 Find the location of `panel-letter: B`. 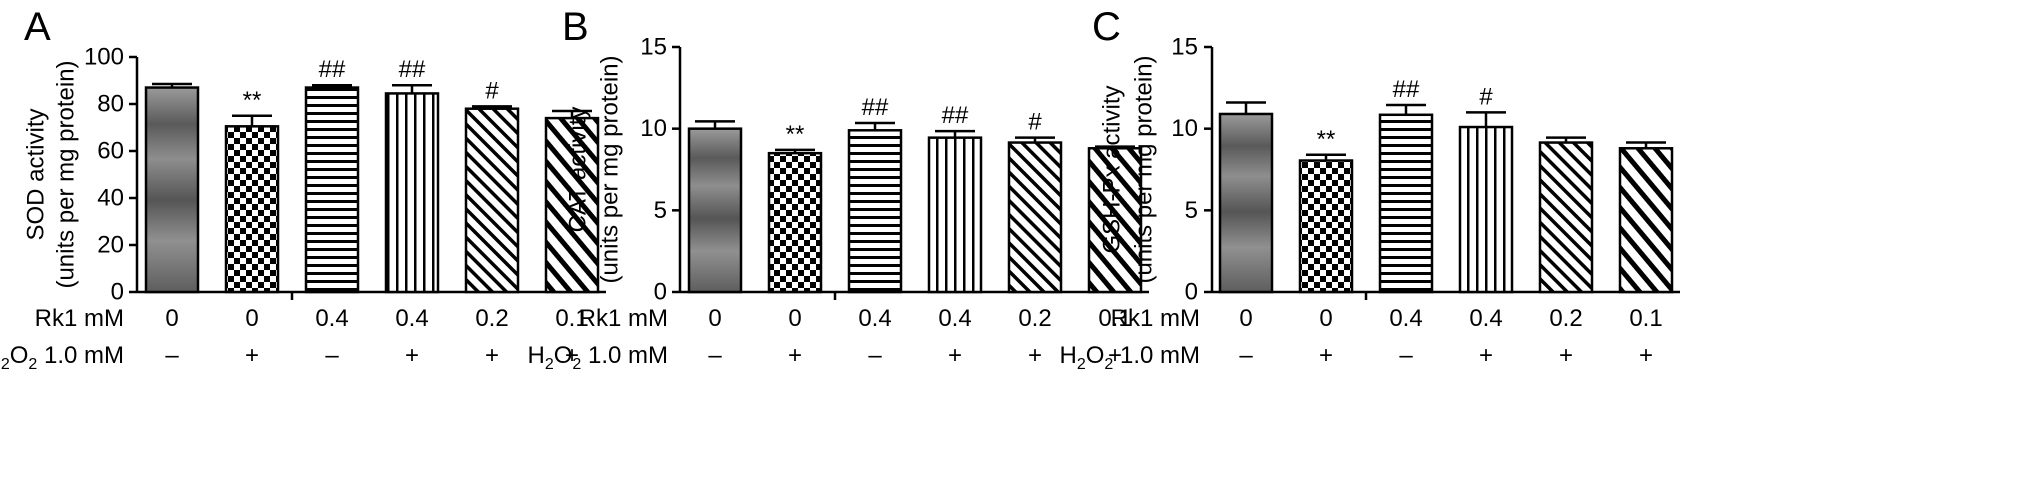

panel-letter: B is located at coordinates (575, 27).